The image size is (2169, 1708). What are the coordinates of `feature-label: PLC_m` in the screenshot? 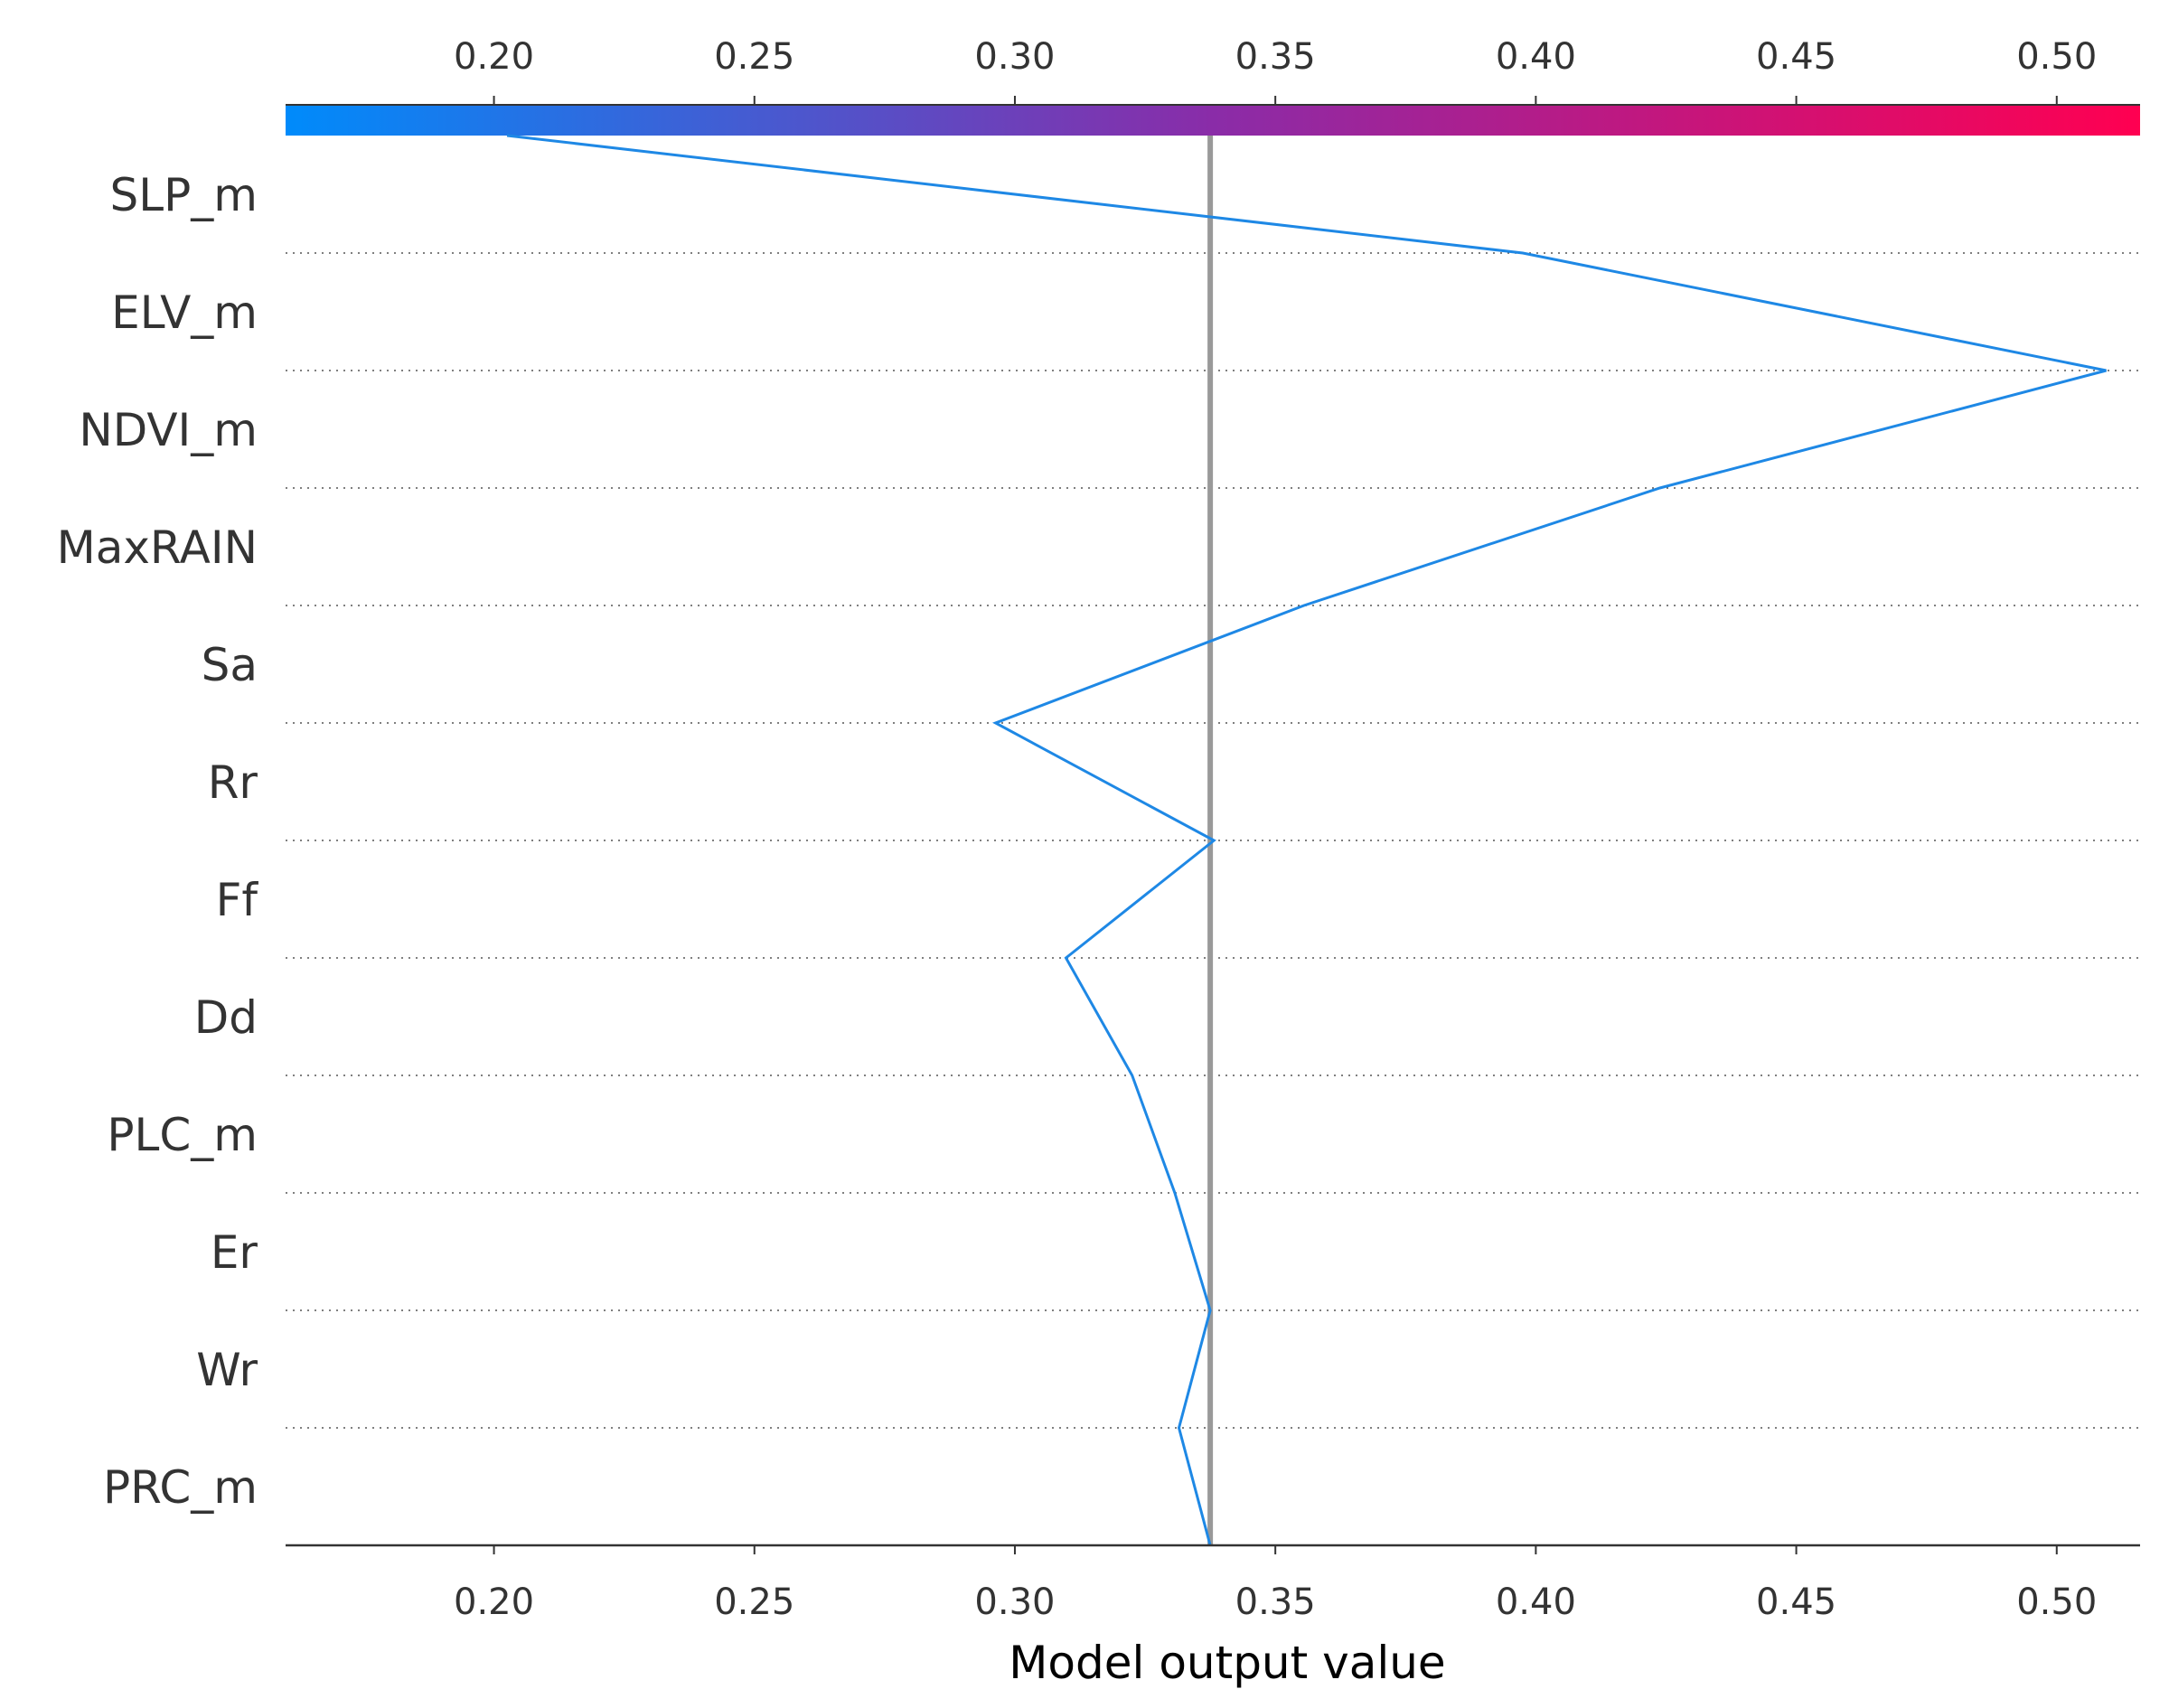 It's located at (183, 1135).